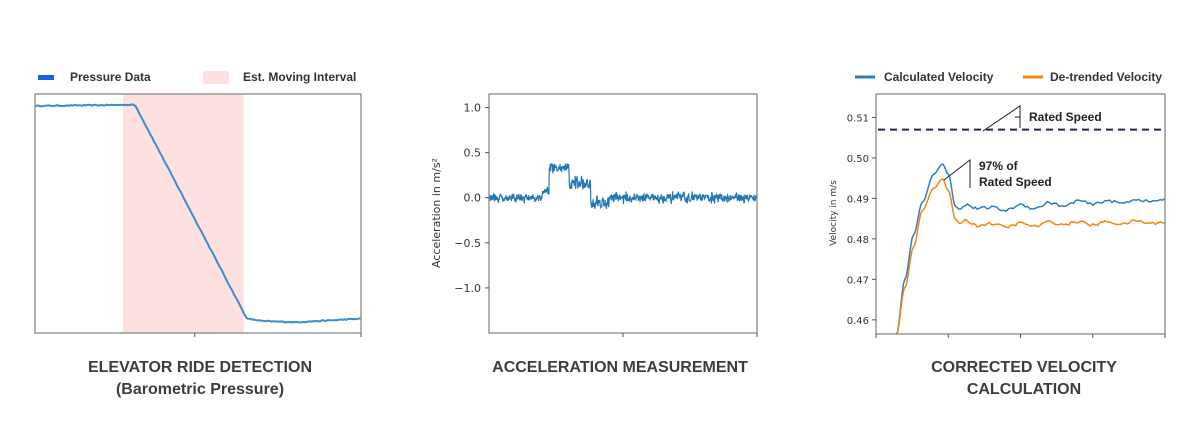 Image resolution: width=1200 pixels, height=447 pixels. I want to click on velocity-y-axis-label: Velocity in m/s, so click(834, 213).